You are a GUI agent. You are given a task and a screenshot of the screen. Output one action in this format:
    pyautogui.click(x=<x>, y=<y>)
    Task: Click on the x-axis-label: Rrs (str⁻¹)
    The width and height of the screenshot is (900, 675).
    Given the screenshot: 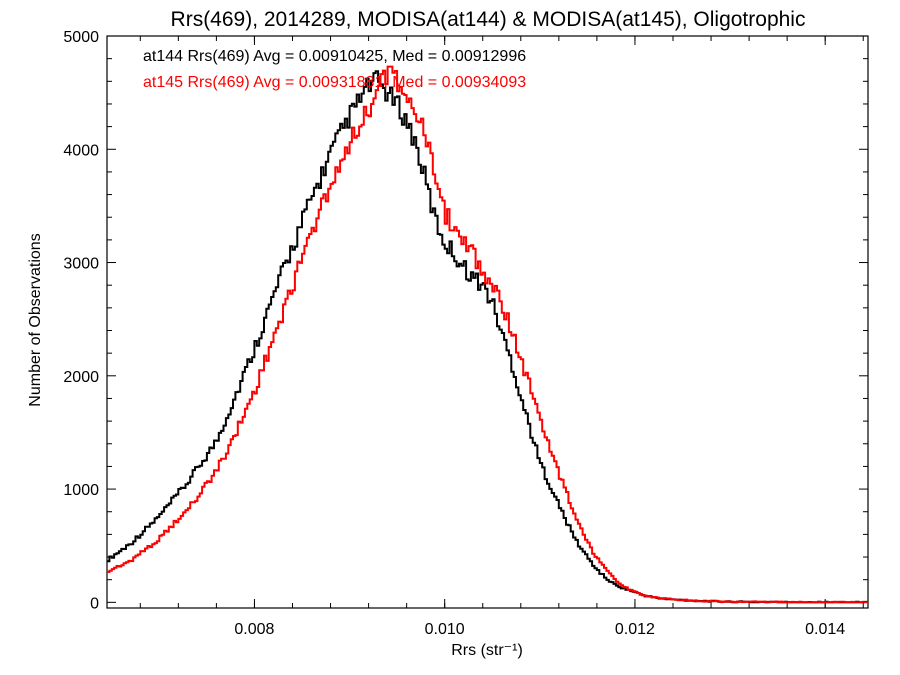 What is the action you would take?
    pyautogui.click(x=487, y=650)
    